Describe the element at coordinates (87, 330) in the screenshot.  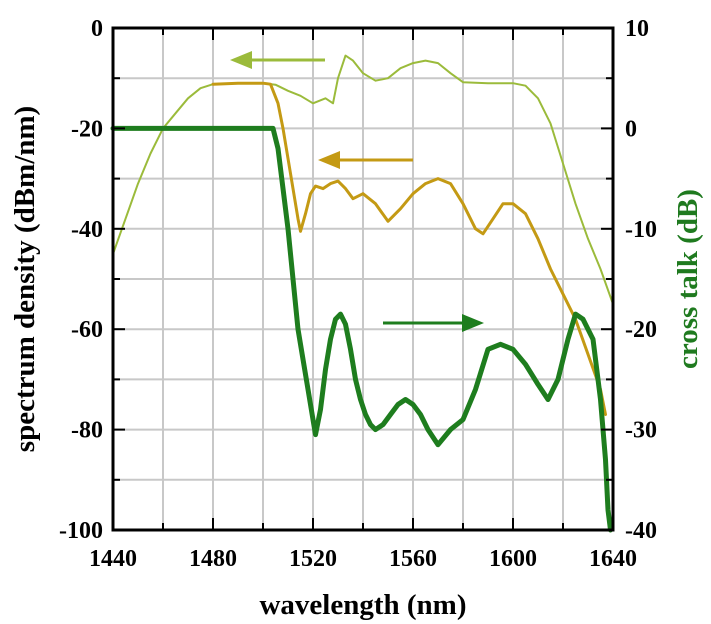
I see `y-left-tick-label: -60` at that location.